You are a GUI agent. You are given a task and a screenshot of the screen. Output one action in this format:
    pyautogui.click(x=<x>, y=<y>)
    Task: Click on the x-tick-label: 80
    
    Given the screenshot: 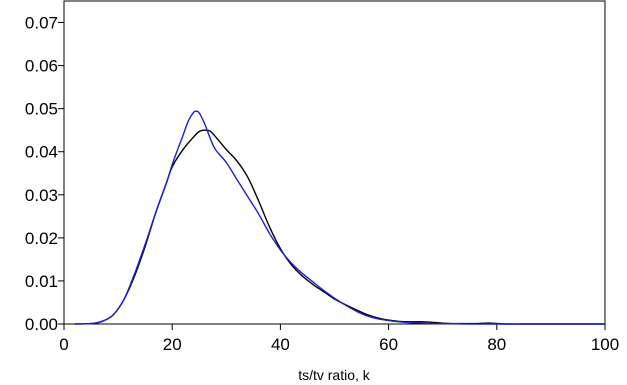 What is the action you would take?
    pyautogui.click(x=496, y=344)
    